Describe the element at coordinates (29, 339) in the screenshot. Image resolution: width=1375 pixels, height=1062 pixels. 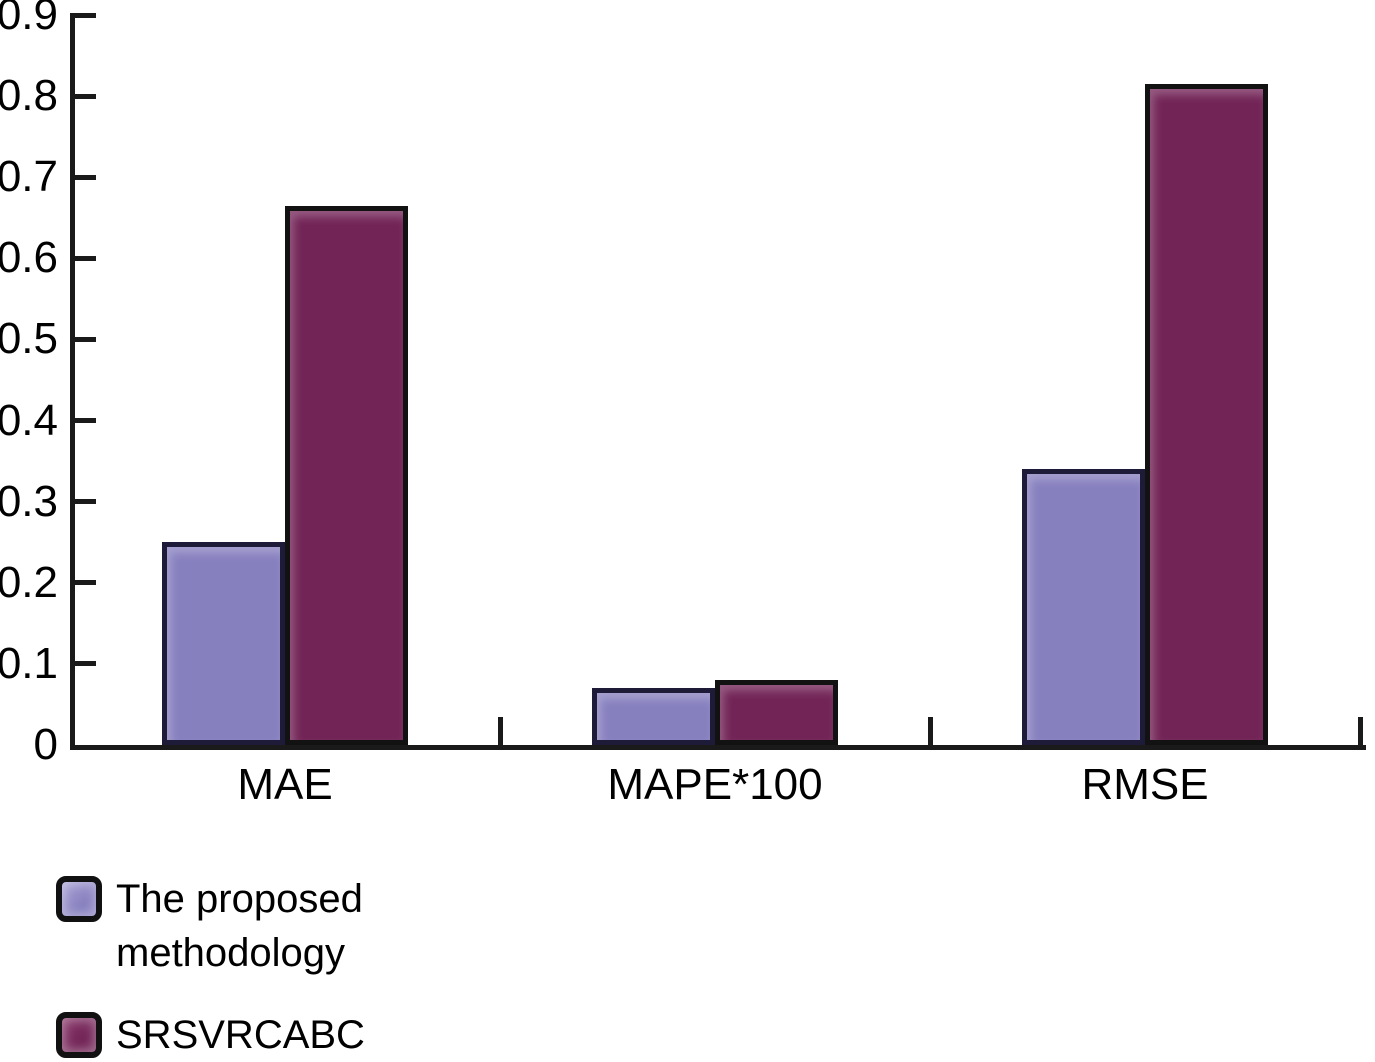
I see `y-tick-label: 0.5` at that location.